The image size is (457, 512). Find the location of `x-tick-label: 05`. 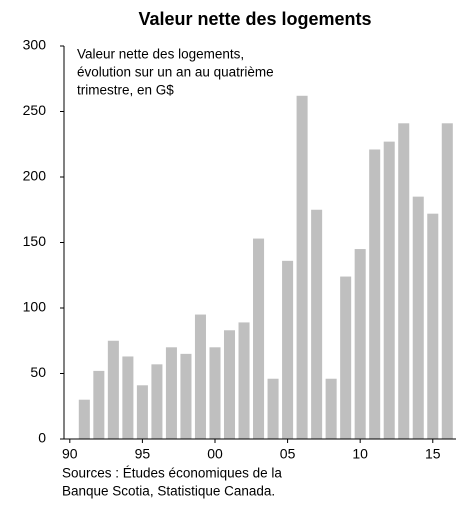

x-tick-label: 05 is located at coordinates (288, 454).